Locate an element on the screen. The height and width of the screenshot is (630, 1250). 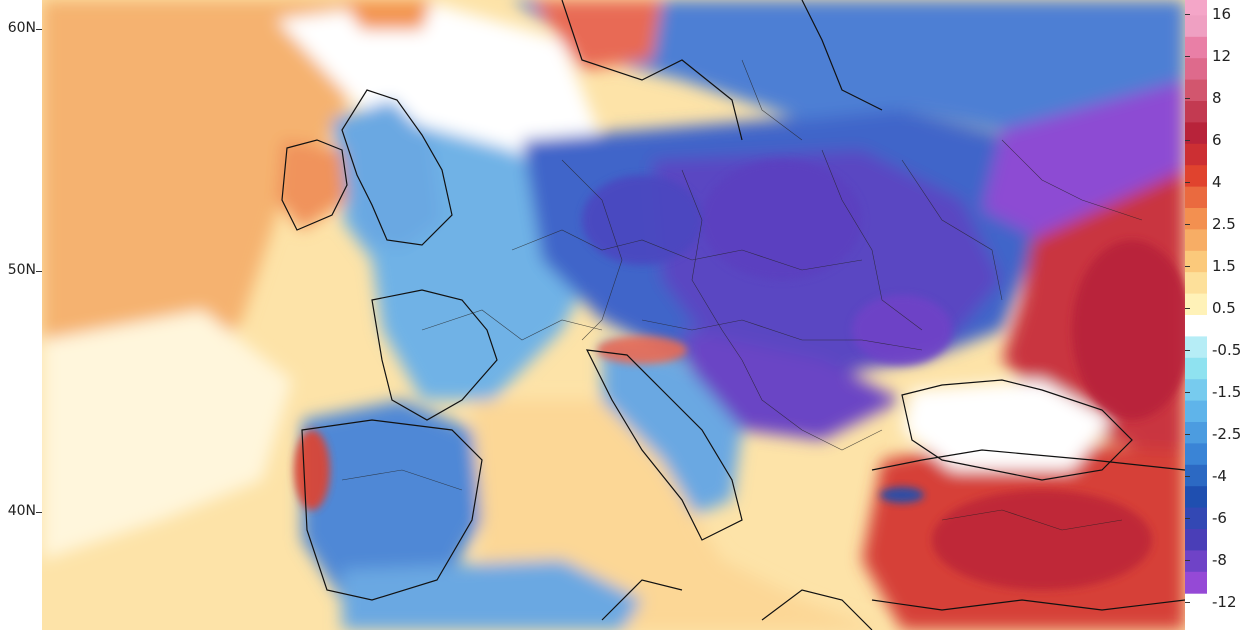
norway-warm-coast is located at coordinates (597, 35).